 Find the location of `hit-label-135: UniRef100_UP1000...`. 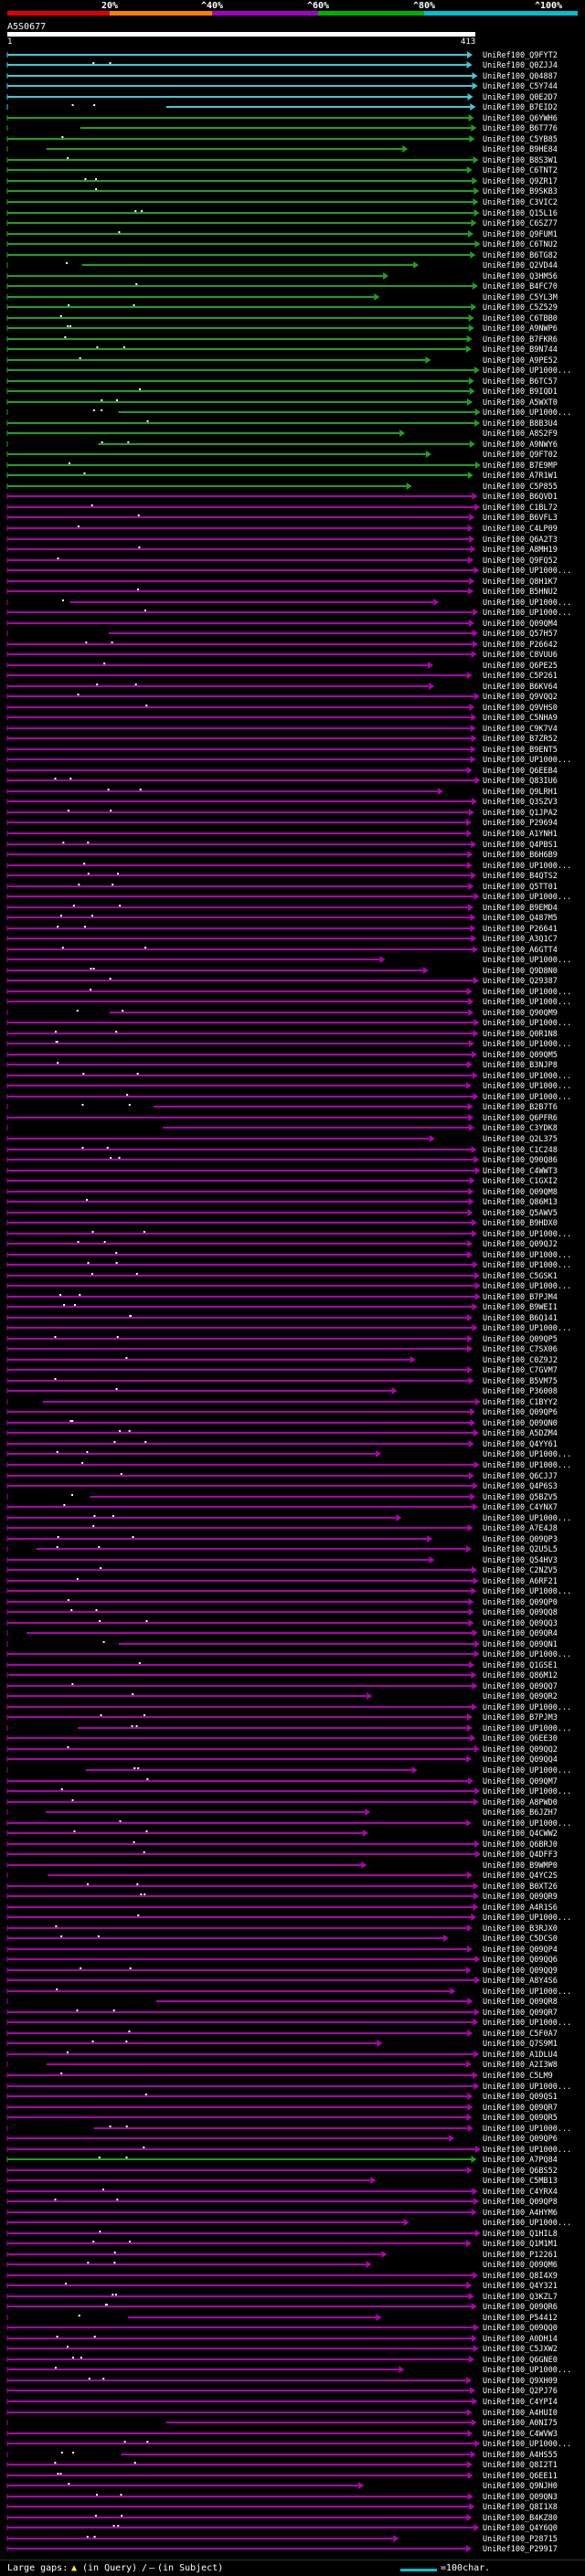

hit-label-135: UniRef100_UP1000... is located at coordinates (527, 1465).